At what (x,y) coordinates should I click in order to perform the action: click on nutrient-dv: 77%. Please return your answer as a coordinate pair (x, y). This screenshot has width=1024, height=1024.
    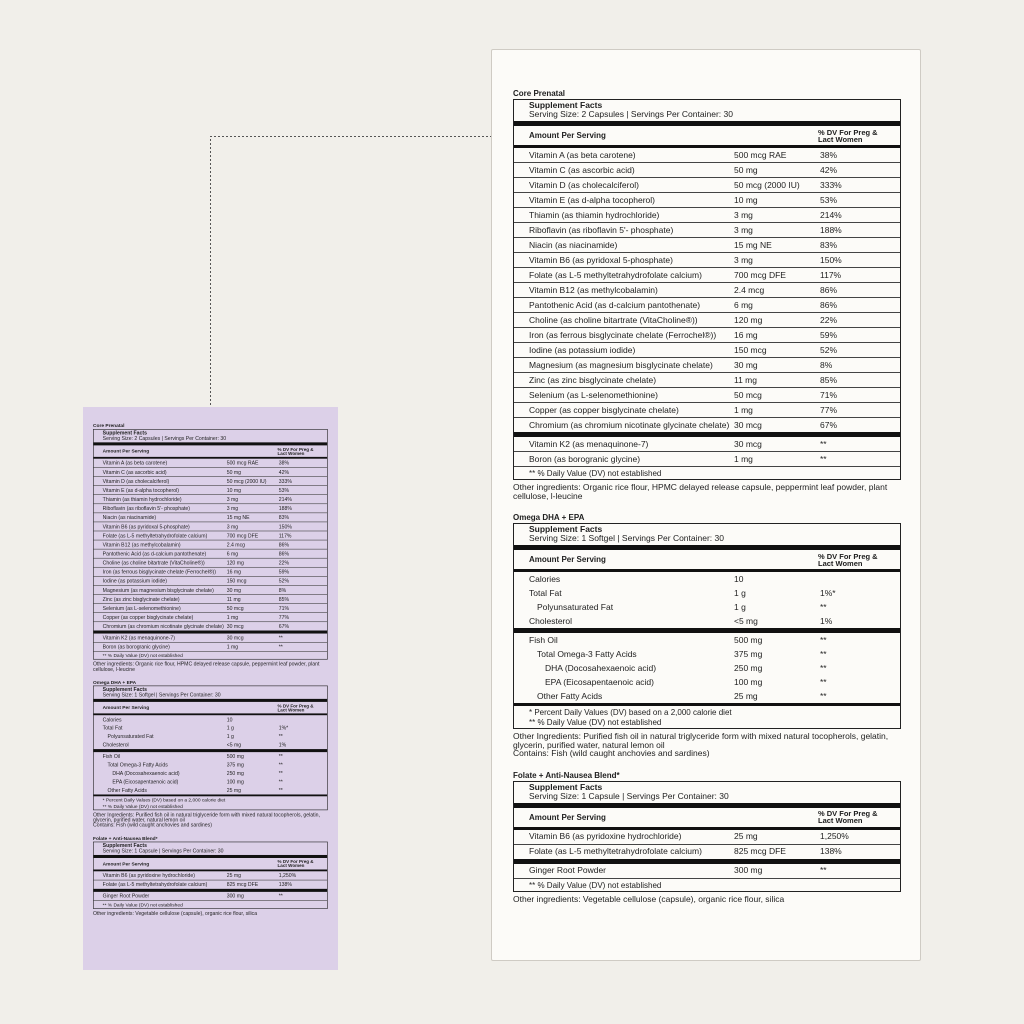
    Looking at the image, I should click on (284, 616).